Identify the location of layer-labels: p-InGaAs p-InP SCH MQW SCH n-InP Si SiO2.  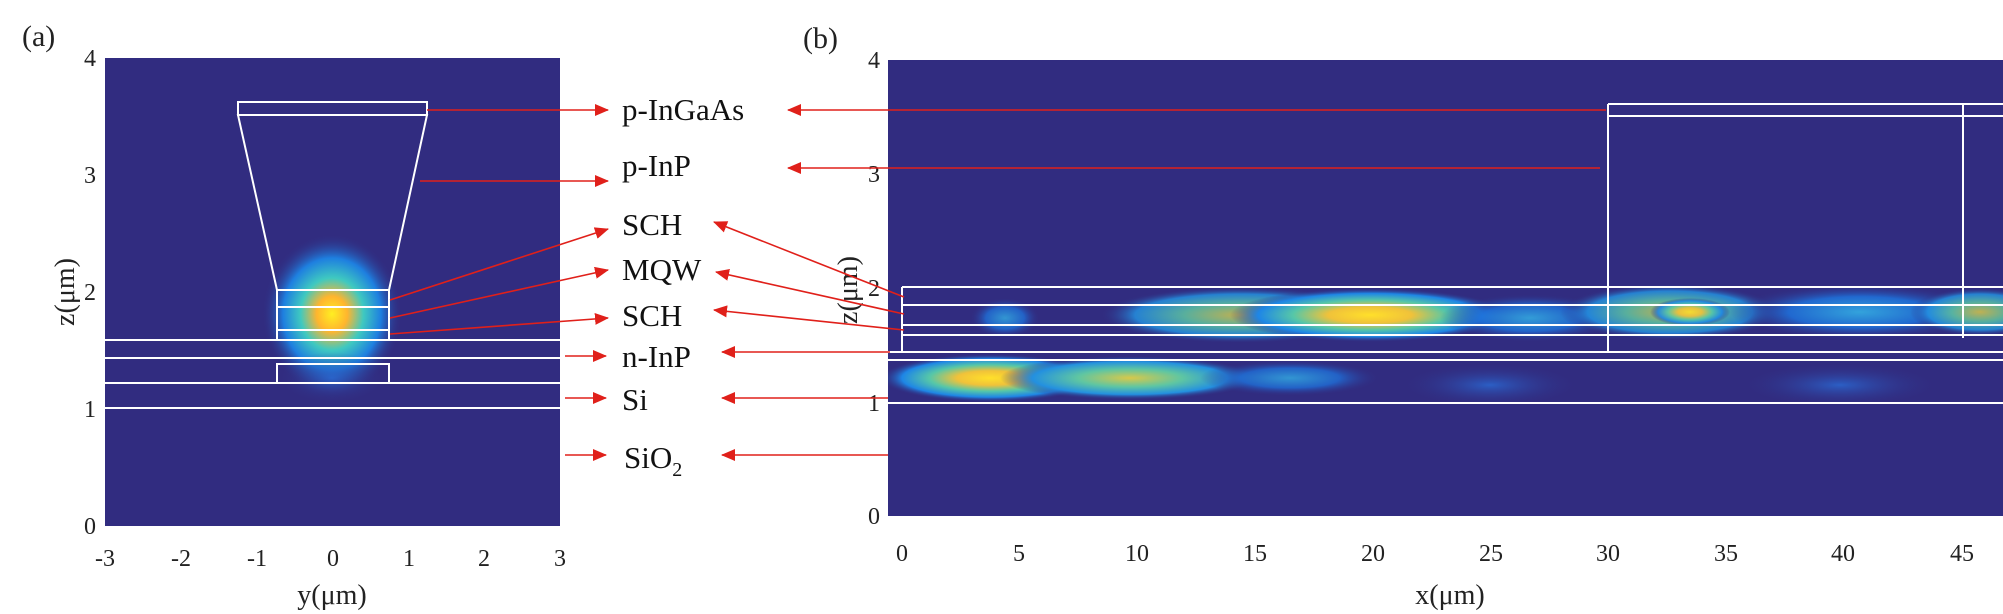
(683, 286).